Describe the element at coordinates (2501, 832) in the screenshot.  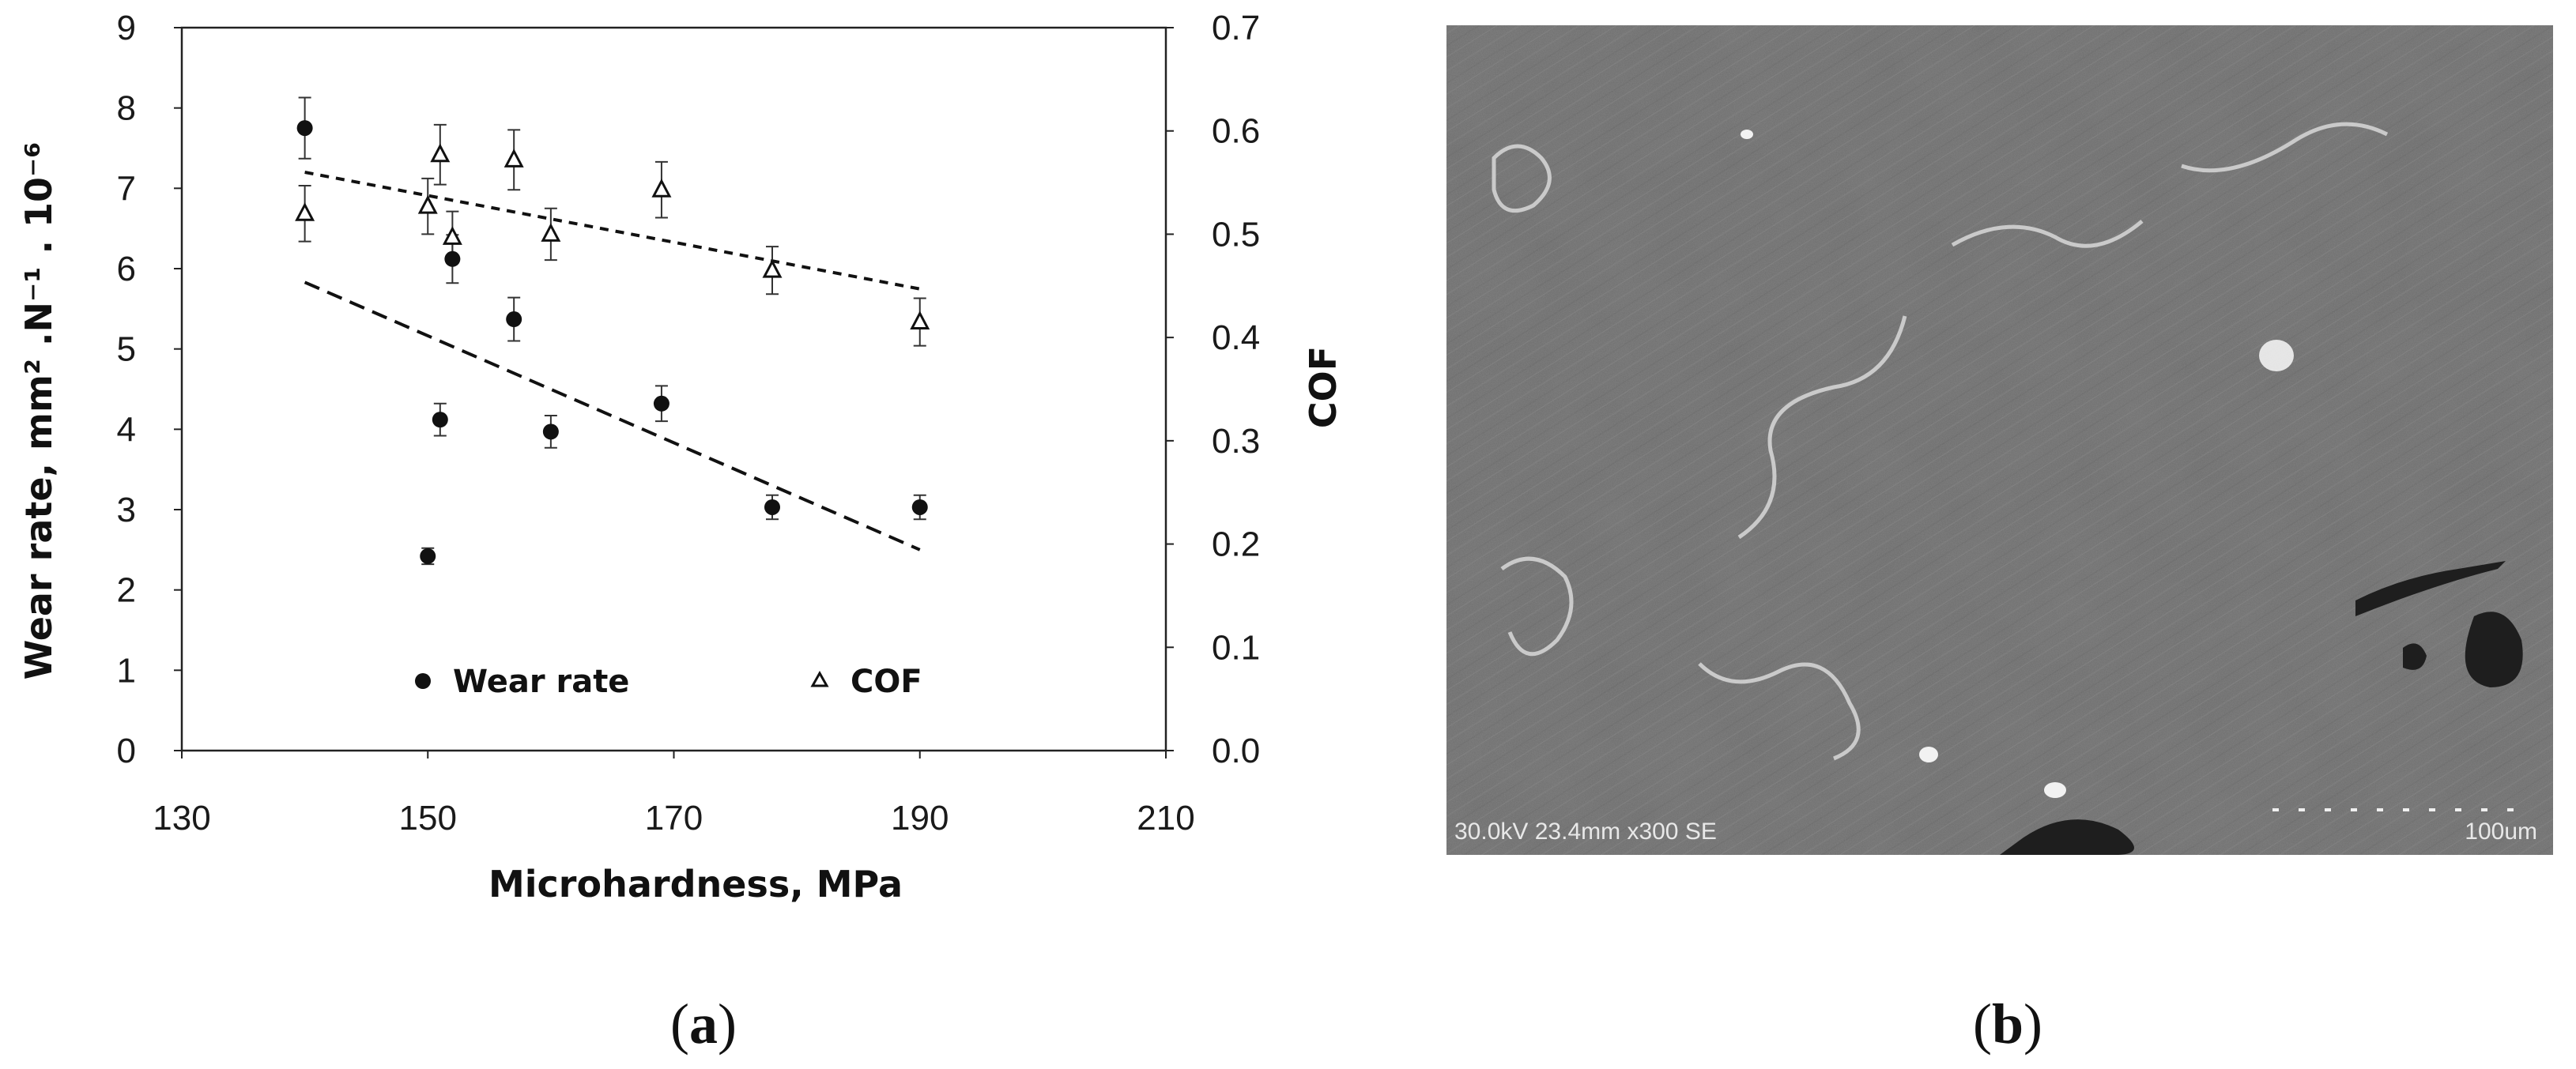
I see `sem-scale-text: 100um` at that location.